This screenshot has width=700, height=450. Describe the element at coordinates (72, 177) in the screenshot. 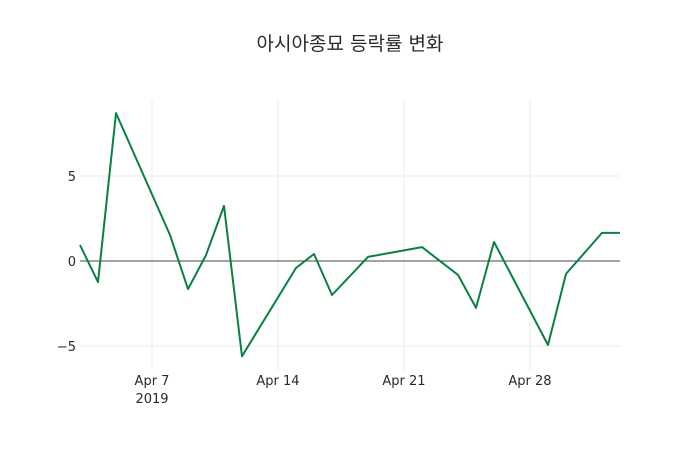

I see `y-tick-label: 5` at that location.